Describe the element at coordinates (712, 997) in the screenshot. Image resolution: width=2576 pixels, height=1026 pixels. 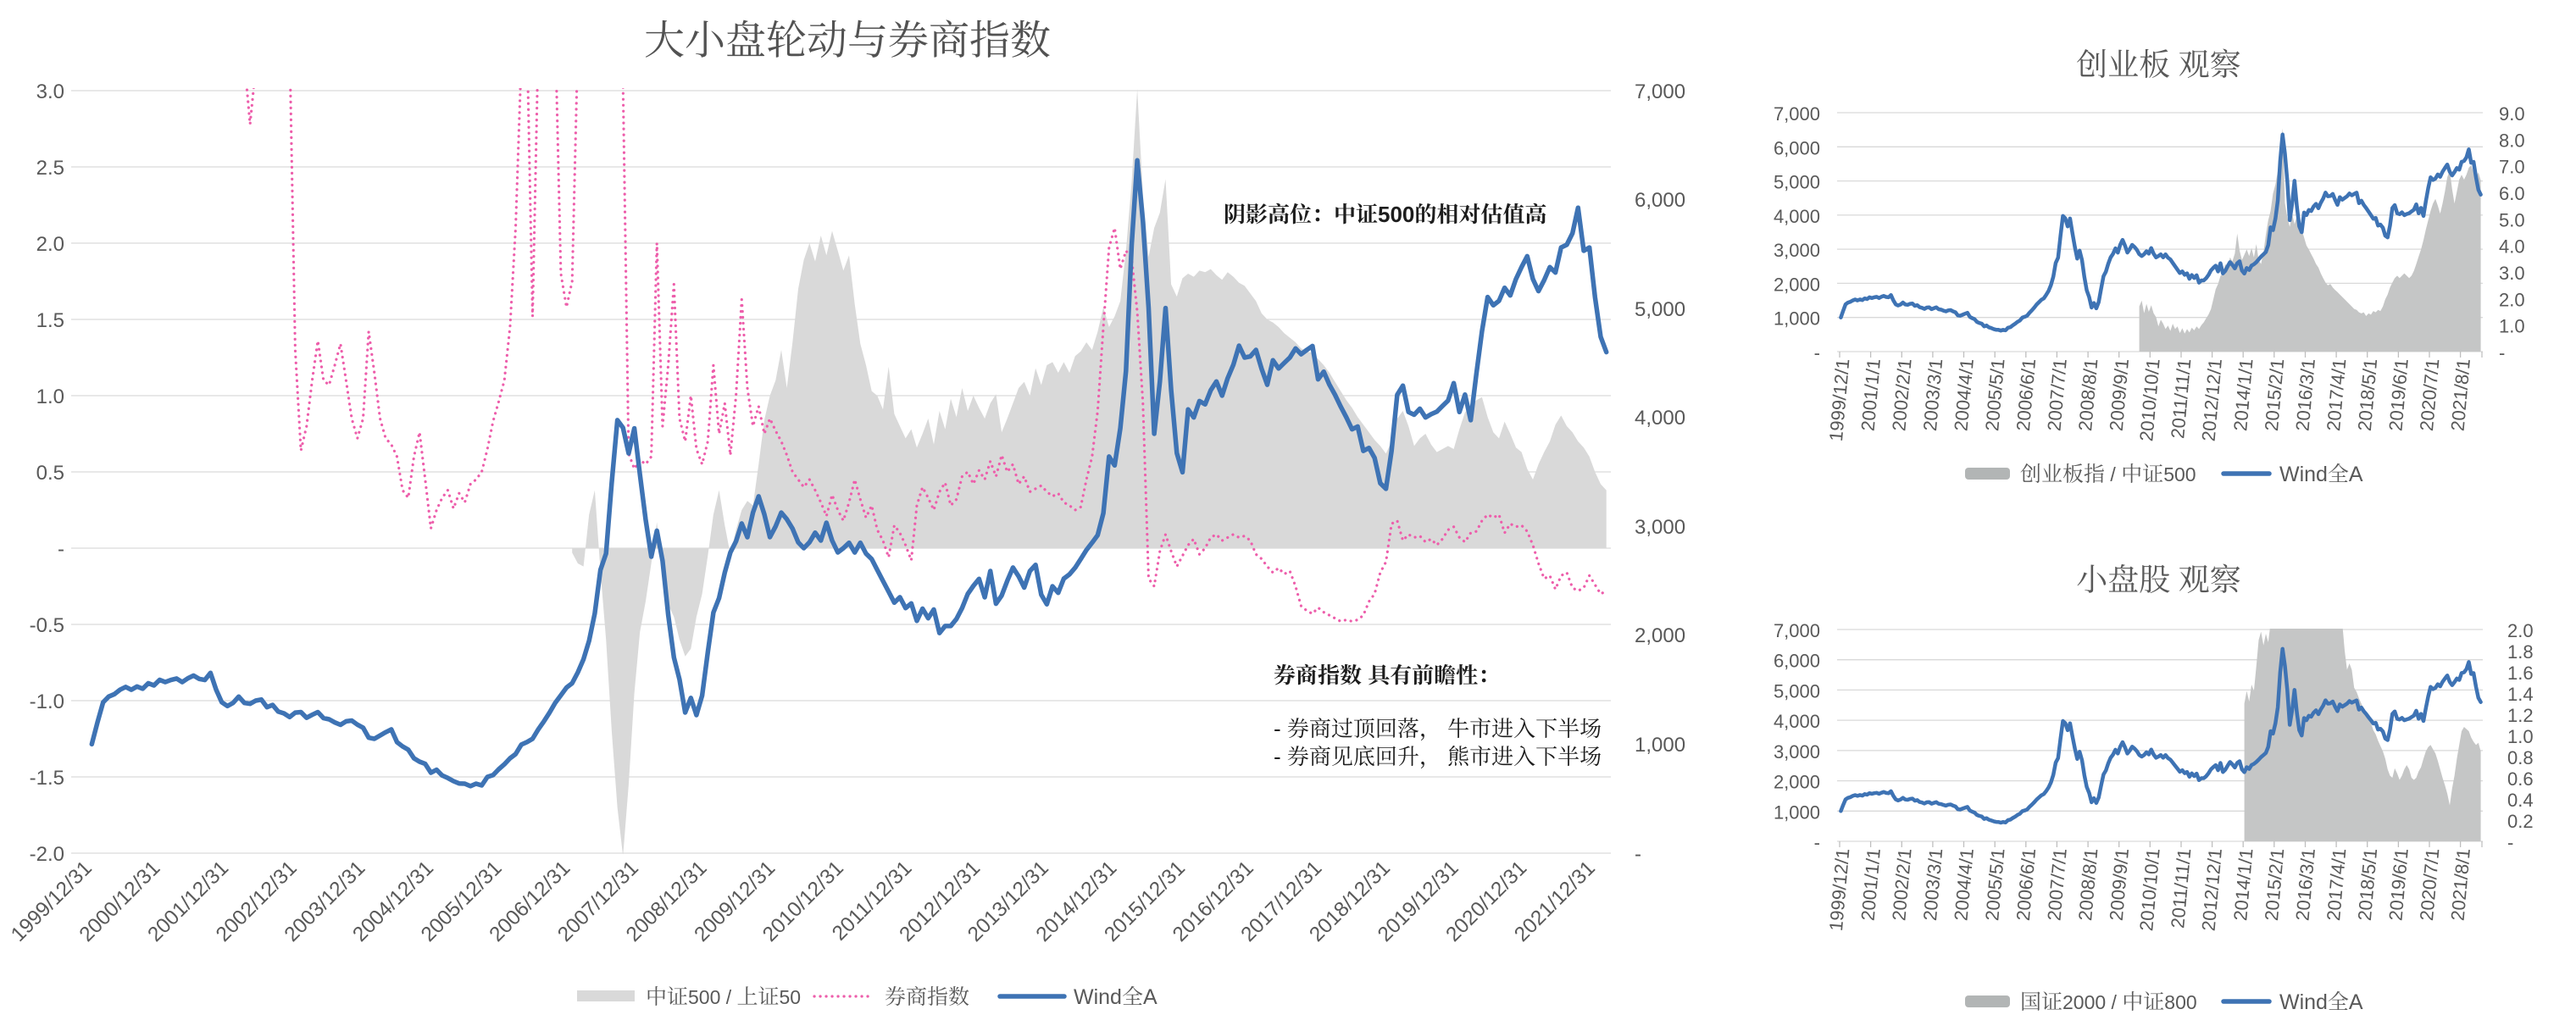
I see `svg-text: 500 /` at that location.